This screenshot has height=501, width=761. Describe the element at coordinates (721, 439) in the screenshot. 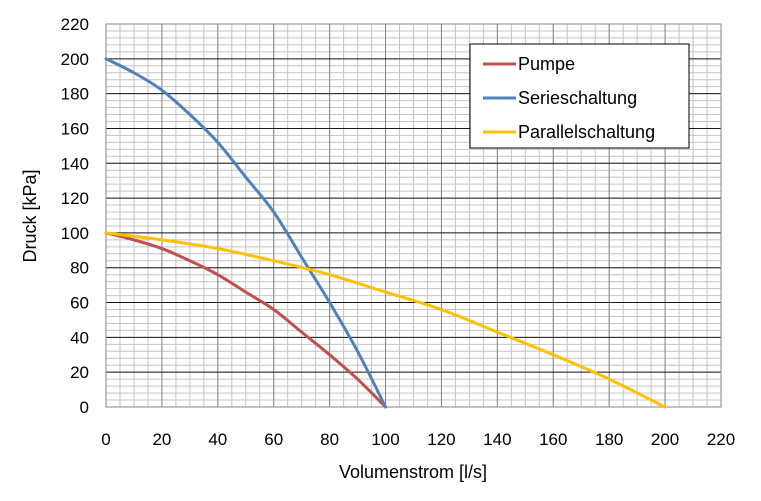

I see `x-tick-label: 220` at that location.